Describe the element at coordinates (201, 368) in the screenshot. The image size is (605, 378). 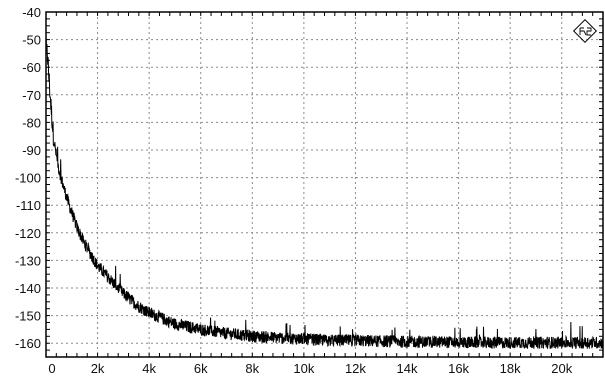
I see `x-tick-label: 6k` at that location.